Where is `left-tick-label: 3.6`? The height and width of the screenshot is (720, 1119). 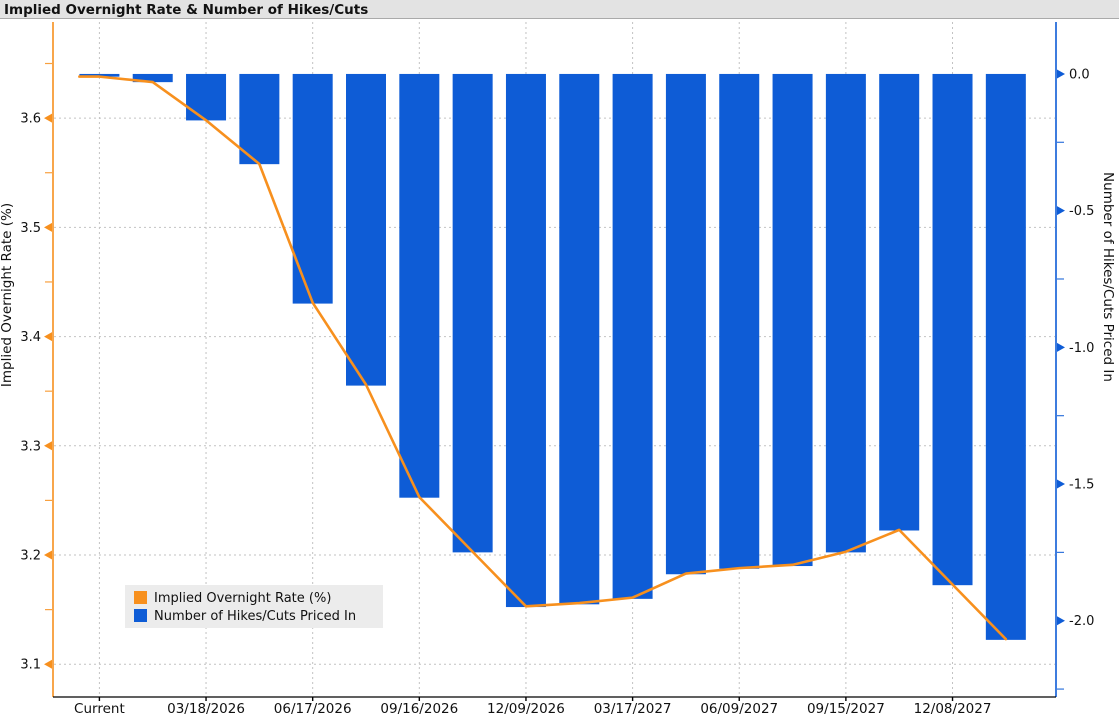
left-tick-label: 3.6 is located at coordinates (30, 119).